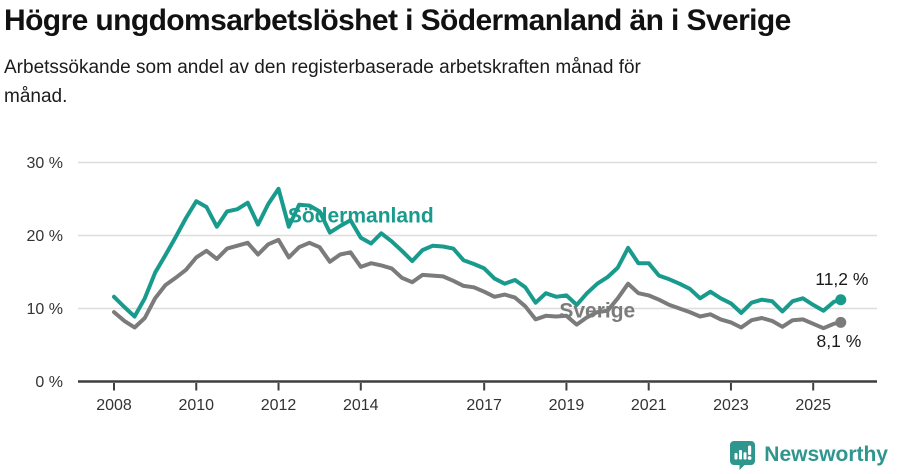 The height and width of the screenshot is (474, 900). I want to click on x-tick-label: 2019, so click(567, 405).